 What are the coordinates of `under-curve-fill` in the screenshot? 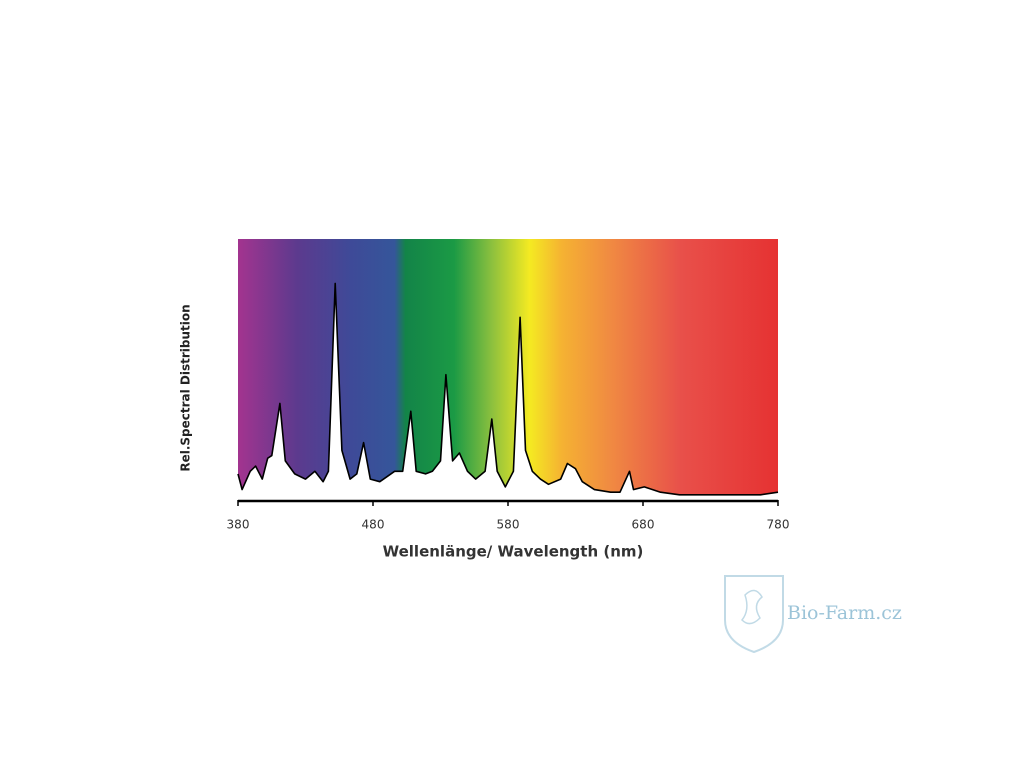 It's located at (508, 391).